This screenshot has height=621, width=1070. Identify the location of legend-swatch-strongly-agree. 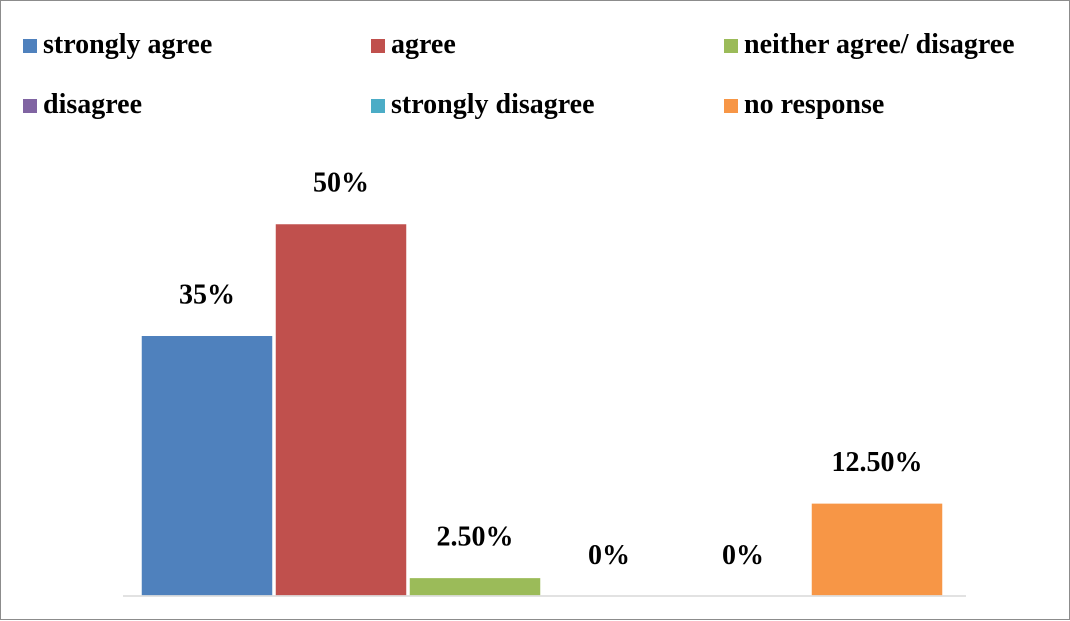
(30, 46).